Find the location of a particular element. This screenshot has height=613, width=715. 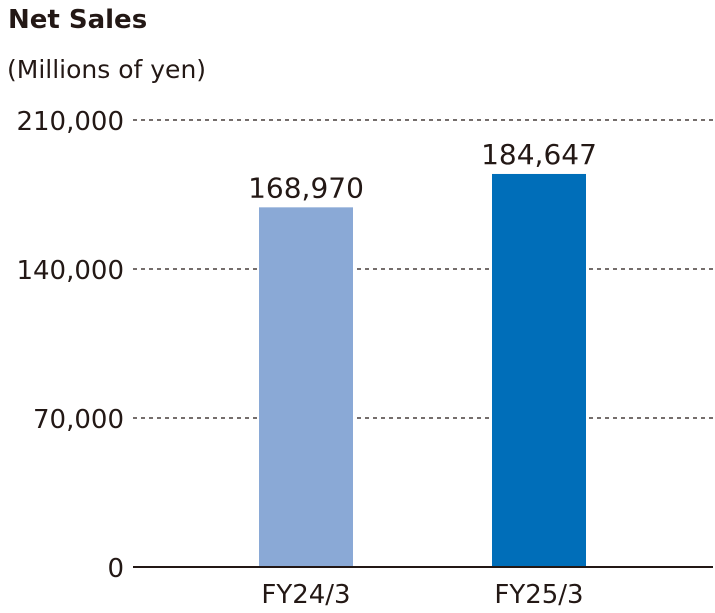

data-labels: 168,970 184,647 is located at coordinates (422, 171).